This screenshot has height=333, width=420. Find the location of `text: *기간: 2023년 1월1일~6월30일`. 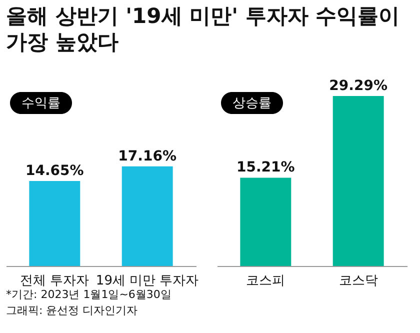

text: *기간: 2023년 1월1일~6월30일 is located at coordinates (89, 294).